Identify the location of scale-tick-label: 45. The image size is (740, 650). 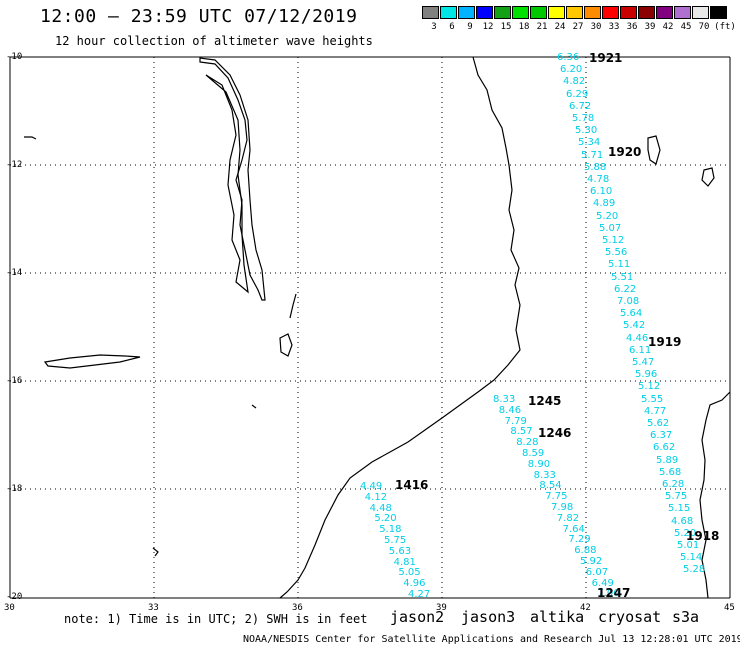
(686, 27).